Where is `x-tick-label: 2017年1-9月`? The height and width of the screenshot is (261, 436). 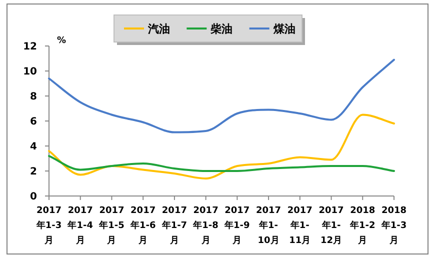 x-tick-label: 2017年1-9月 is located at coordinates (237, 226).